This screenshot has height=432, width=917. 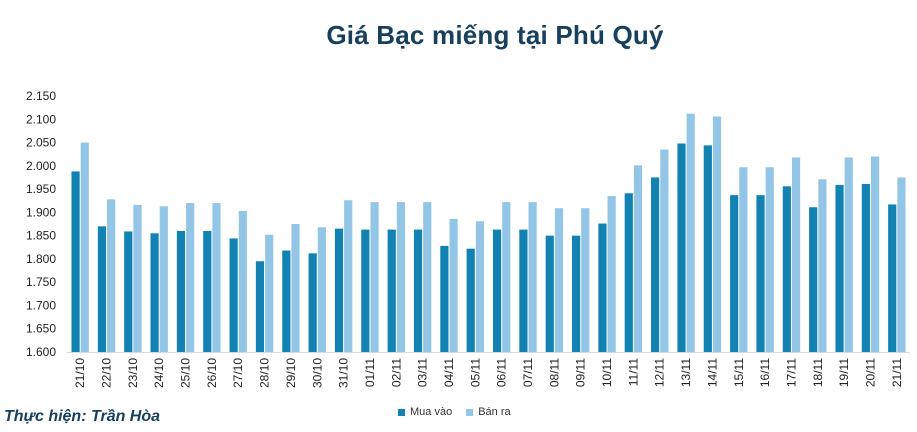 What do you see at coordinates (897, 372) in the screenshot?
I see `x-tick-label: 21/11` at bounding box center [897, 372].